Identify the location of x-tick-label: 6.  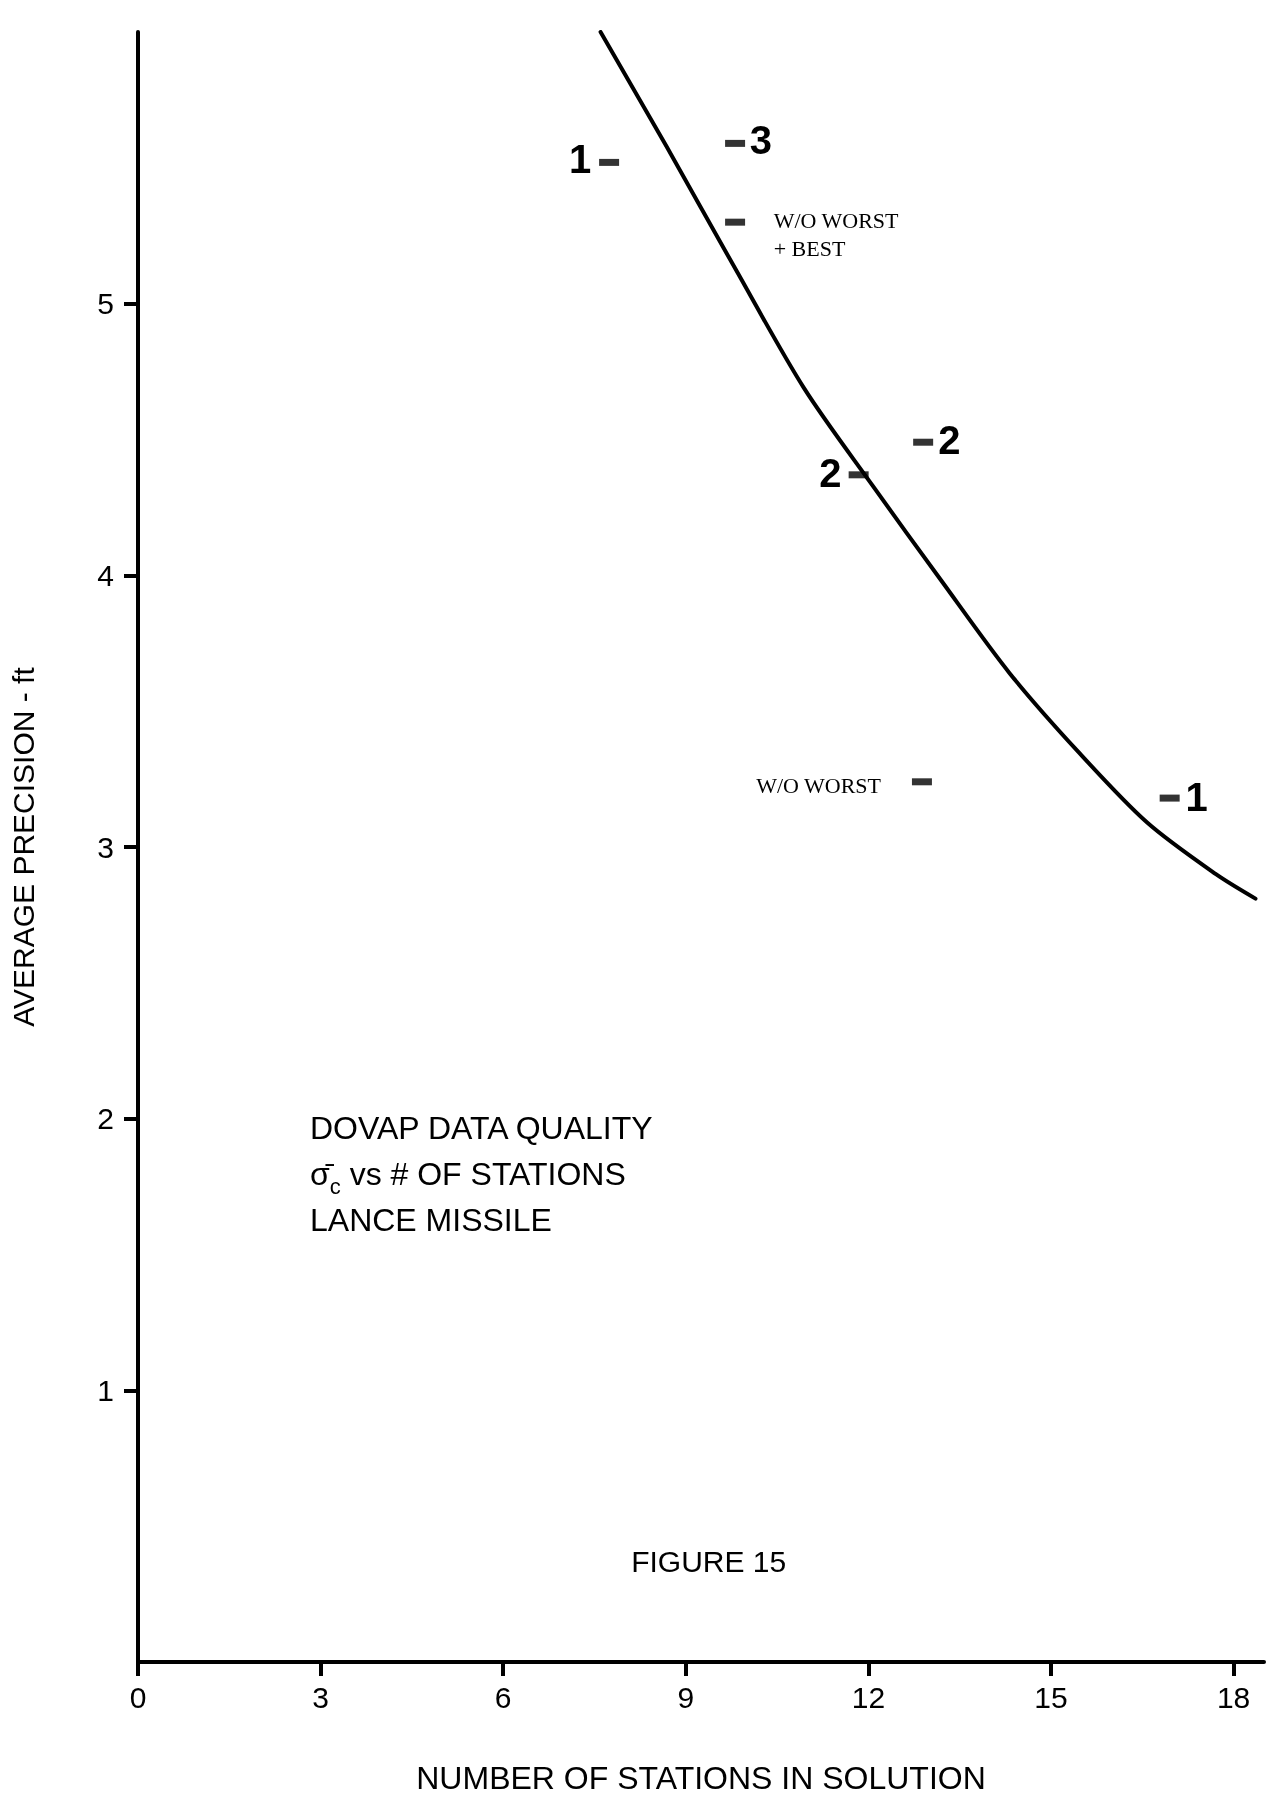
(503, 1697).